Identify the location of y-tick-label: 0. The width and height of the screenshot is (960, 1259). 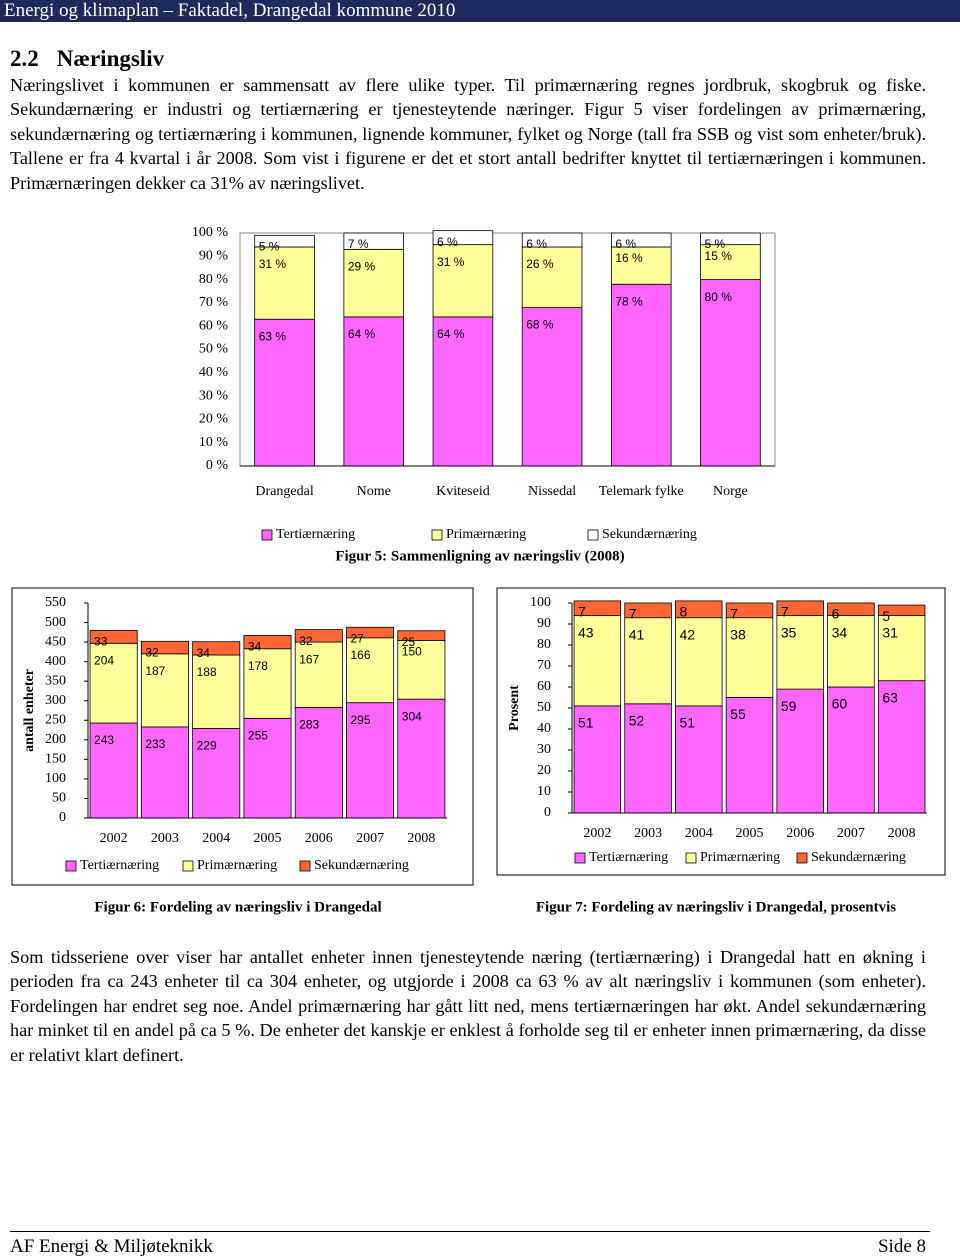
(547, 812).